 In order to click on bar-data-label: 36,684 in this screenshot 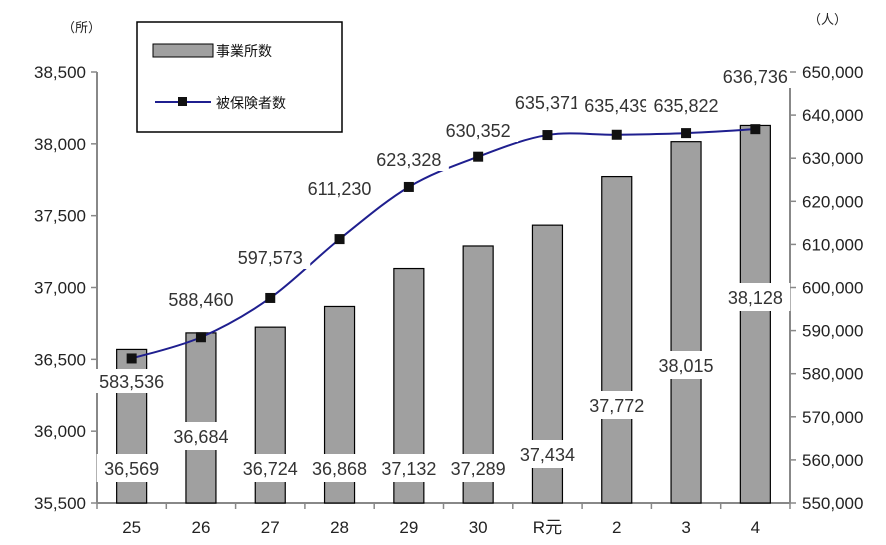, I will do `click(200, 437)`.